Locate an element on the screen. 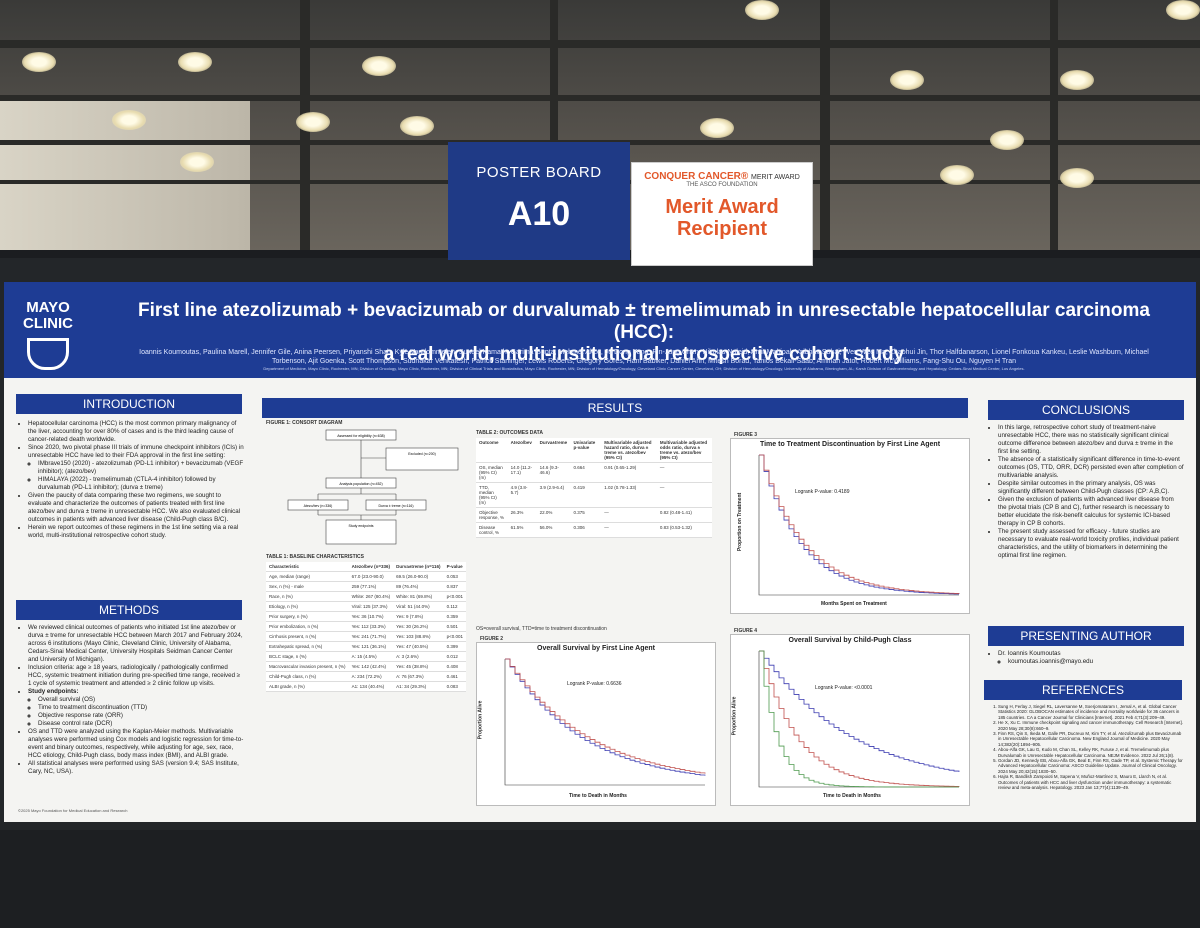 This screenshot has width=1200, height=928. table-cell: Yes: 9 (7.8%) is located at coordinates (418, 616).